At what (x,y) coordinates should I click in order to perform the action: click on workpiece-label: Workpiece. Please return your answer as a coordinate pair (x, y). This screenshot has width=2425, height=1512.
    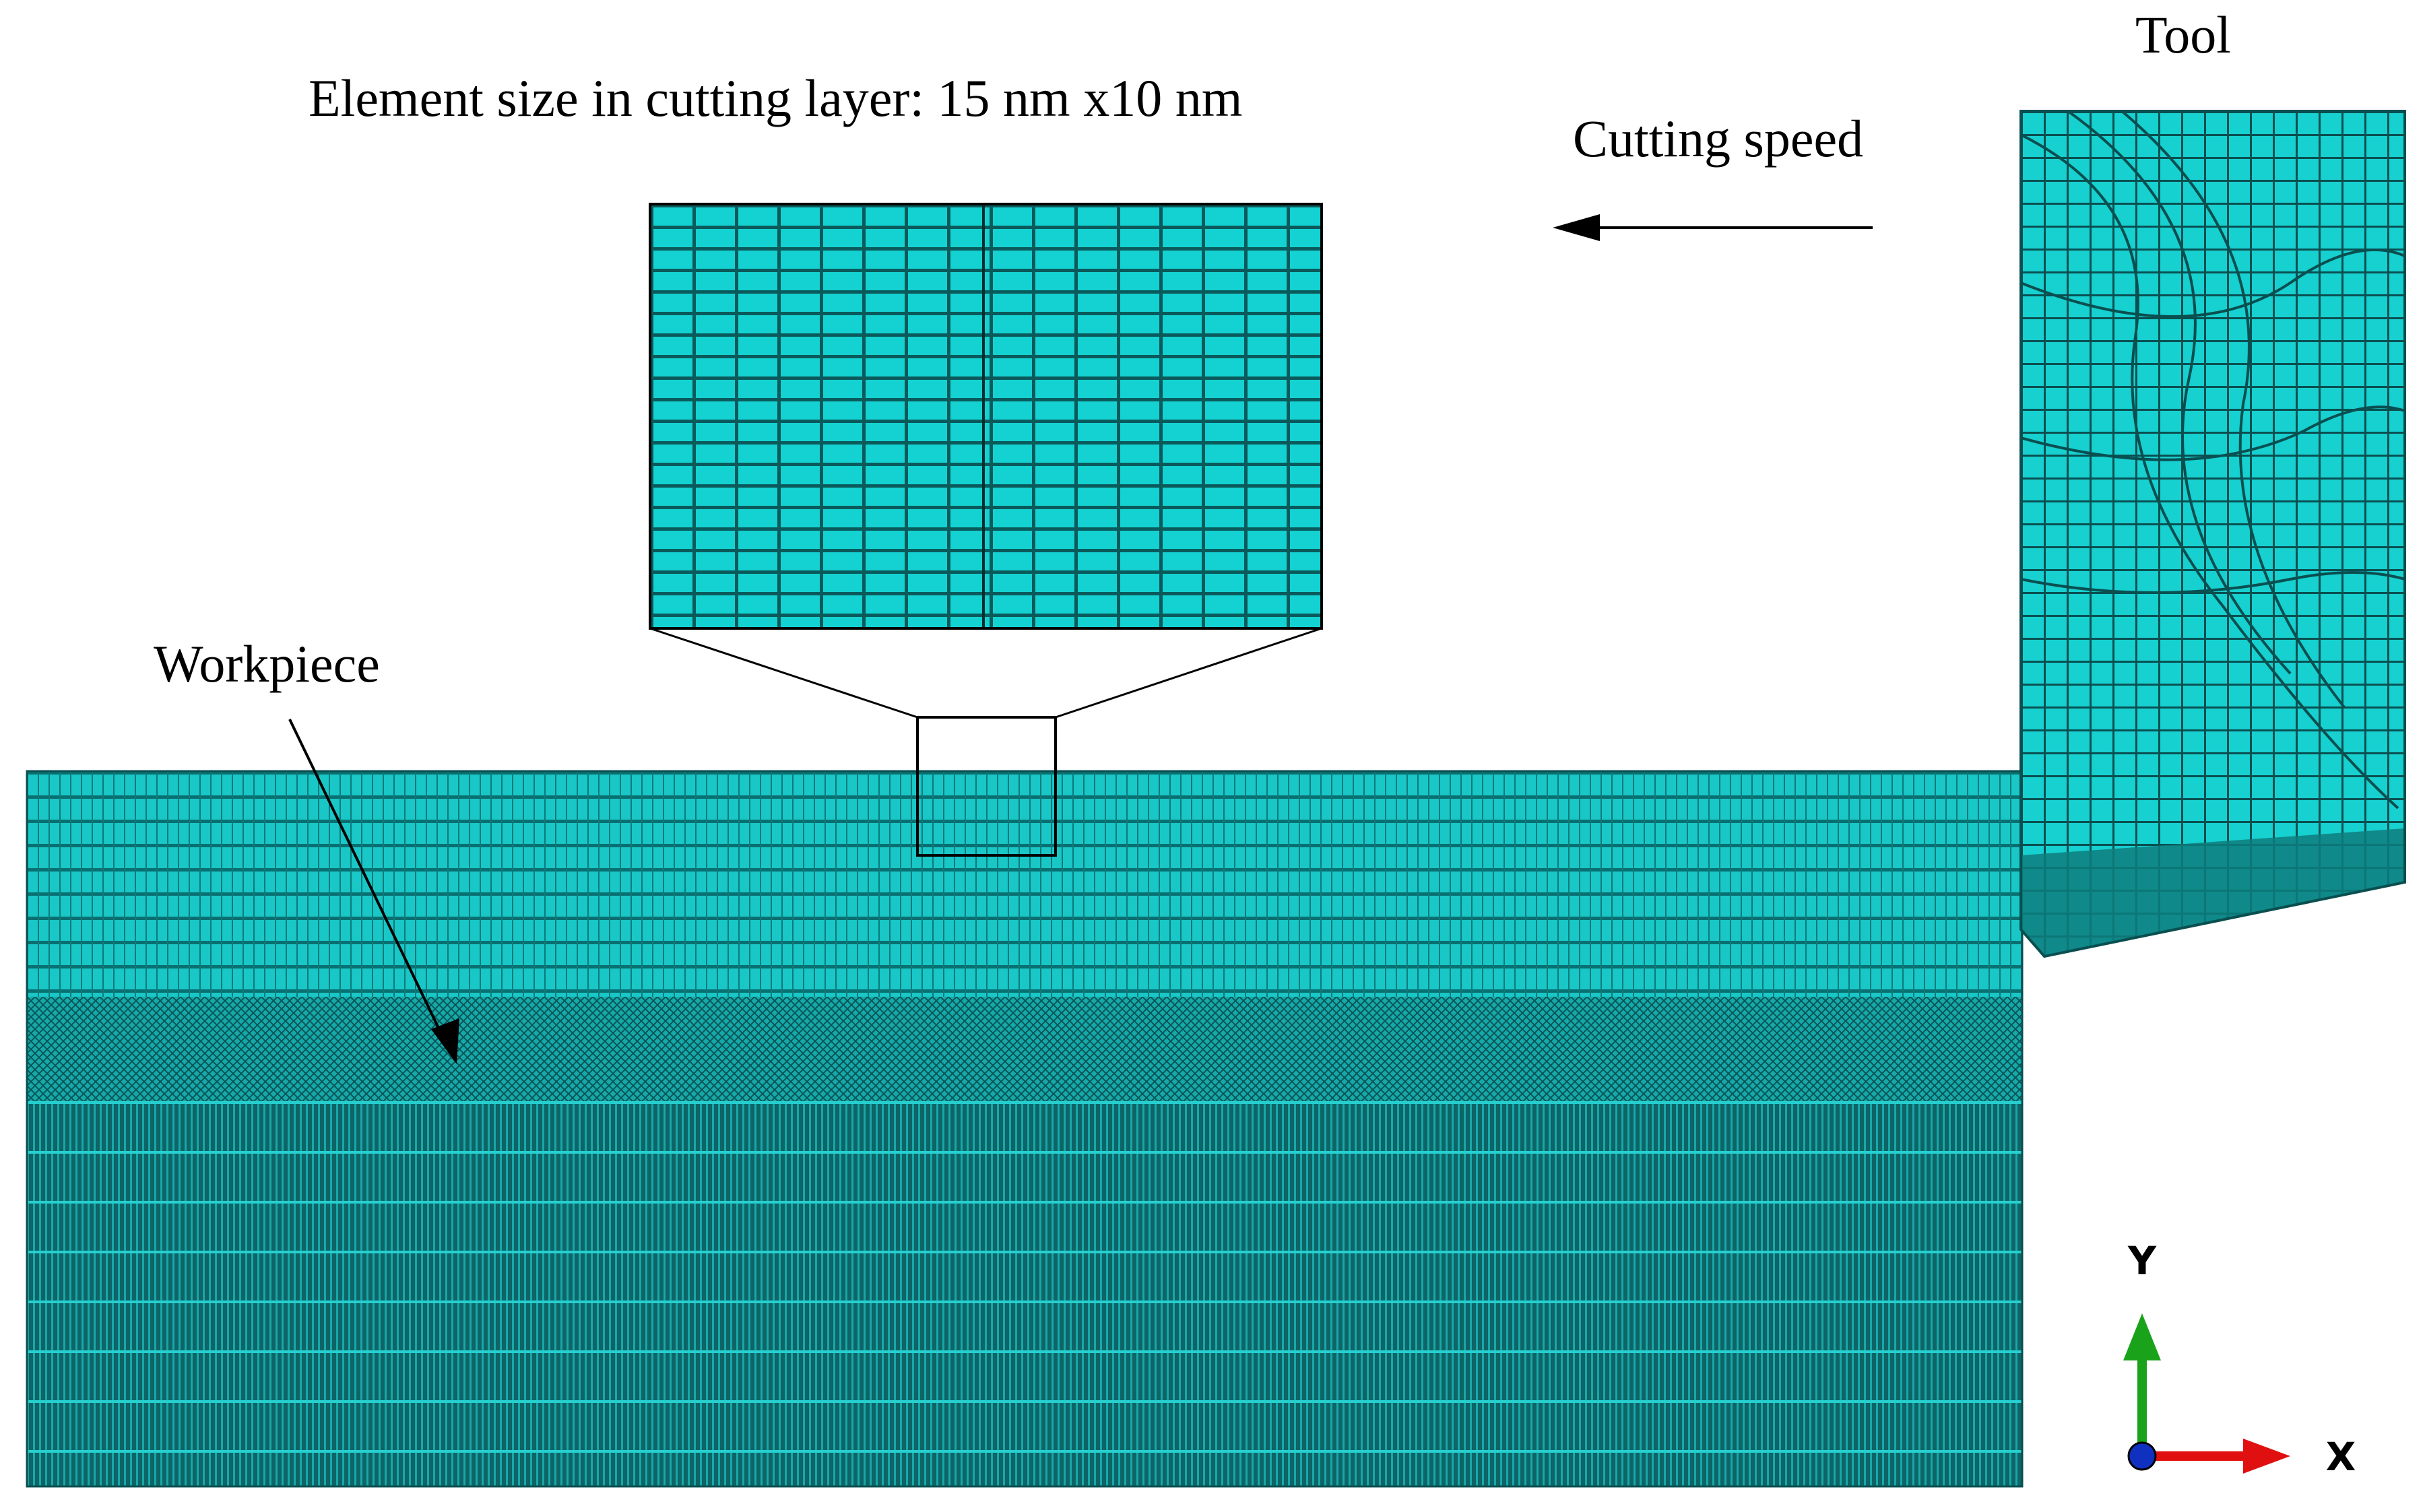
    Looking at the image, I should click on (267, 663).